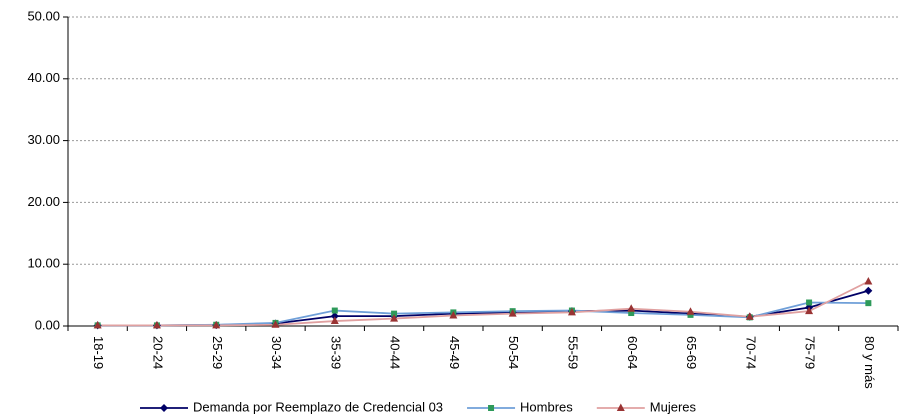 This screenshot has height=419, width=904. What do you see at coordinates (98, 352) in the screenshot?
I see `x-tick-label: 18-19` at bounding box center [98, 352].